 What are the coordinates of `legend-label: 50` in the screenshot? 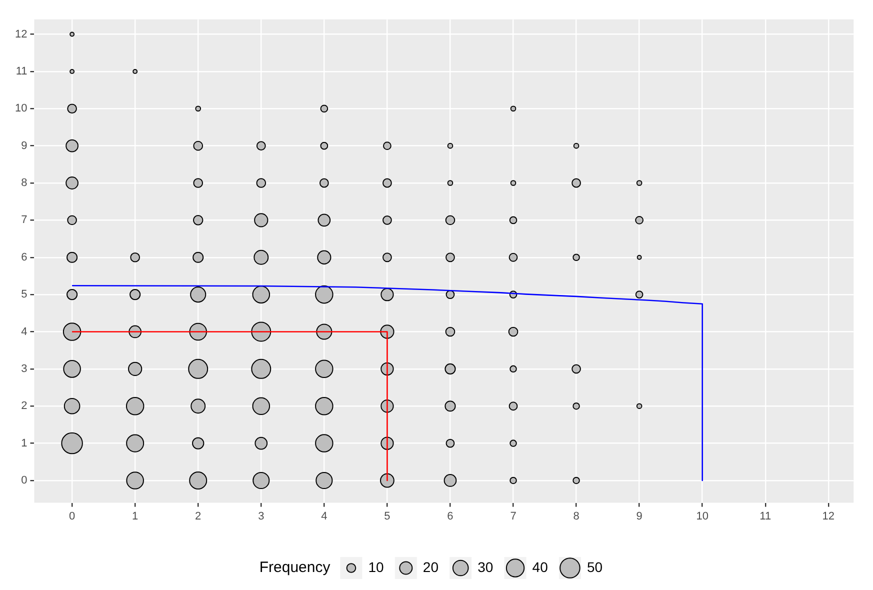 It's located at (594, 566).